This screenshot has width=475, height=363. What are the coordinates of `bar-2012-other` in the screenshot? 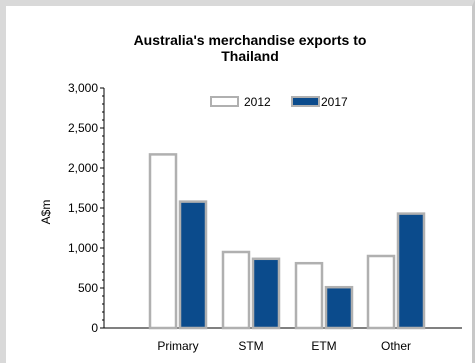 It's located at (381, 292).